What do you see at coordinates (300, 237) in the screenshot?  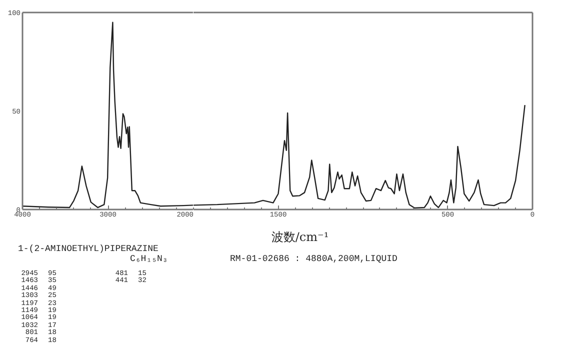 I see `x-axis-title: 波数/cm⁻¹` at bounding box center [300, 237].